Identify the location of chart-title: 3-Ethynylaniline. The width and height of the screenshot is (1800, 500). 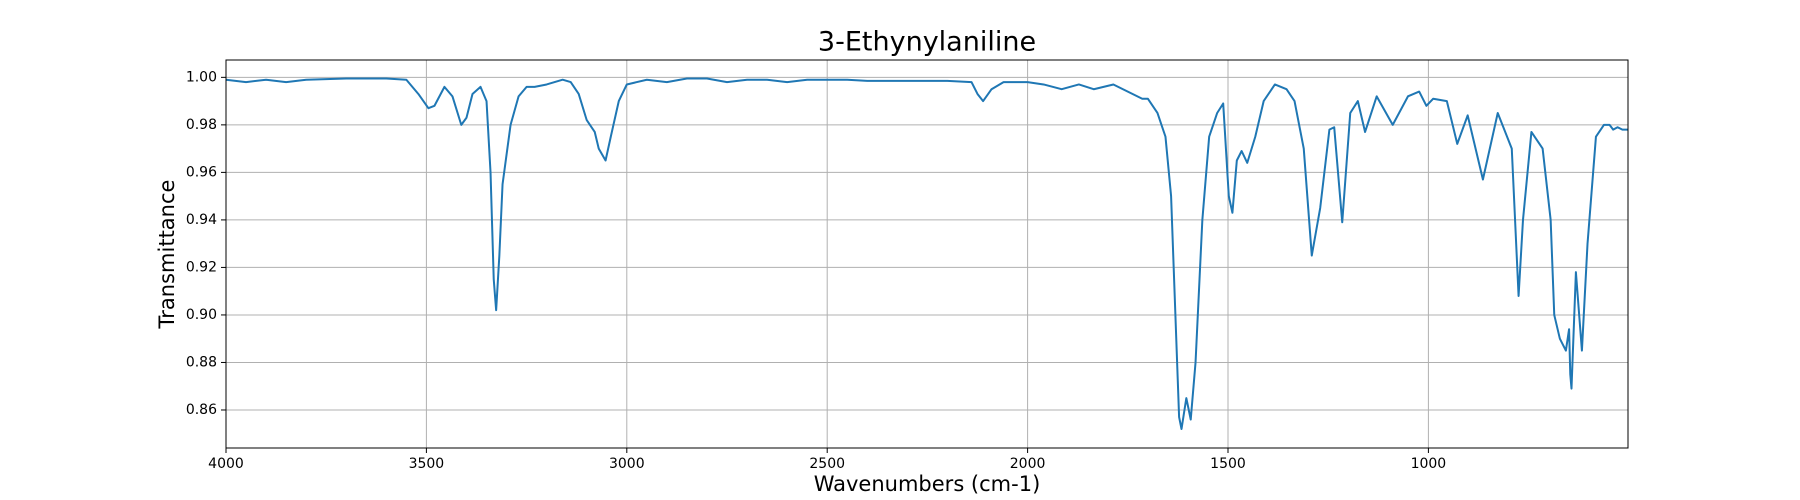
(927, 42).